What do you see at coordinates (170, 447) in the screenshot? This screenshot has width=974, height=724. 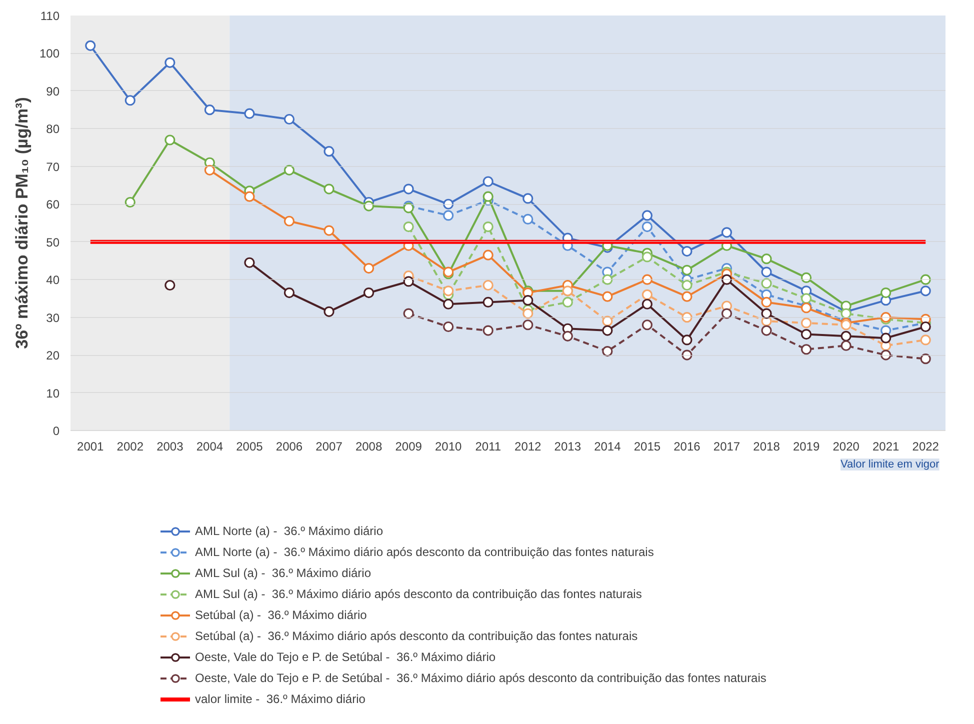 I see `x-tick-label: 2003` at bounding box center [170, 447].